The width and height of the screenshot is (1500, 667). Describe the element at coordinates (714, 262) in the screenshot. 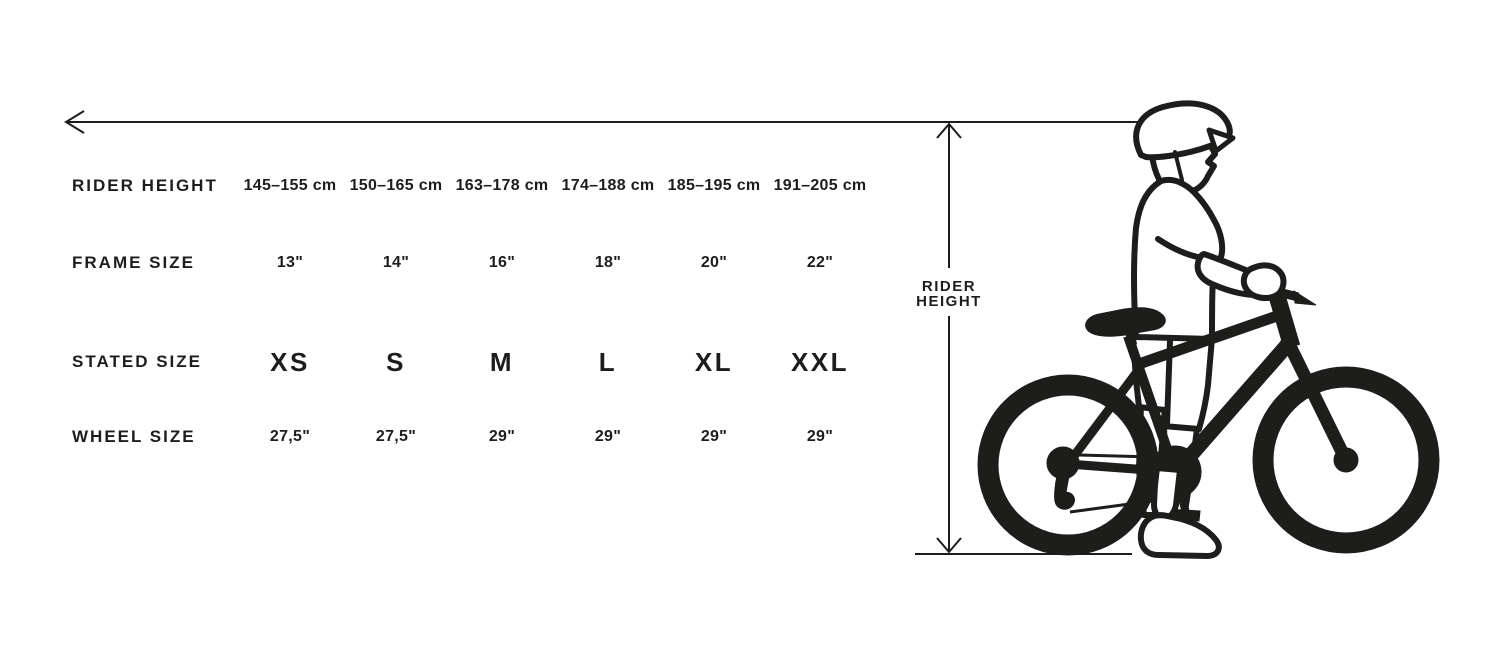

I see `frame-size-value-5: 20"` at that location.